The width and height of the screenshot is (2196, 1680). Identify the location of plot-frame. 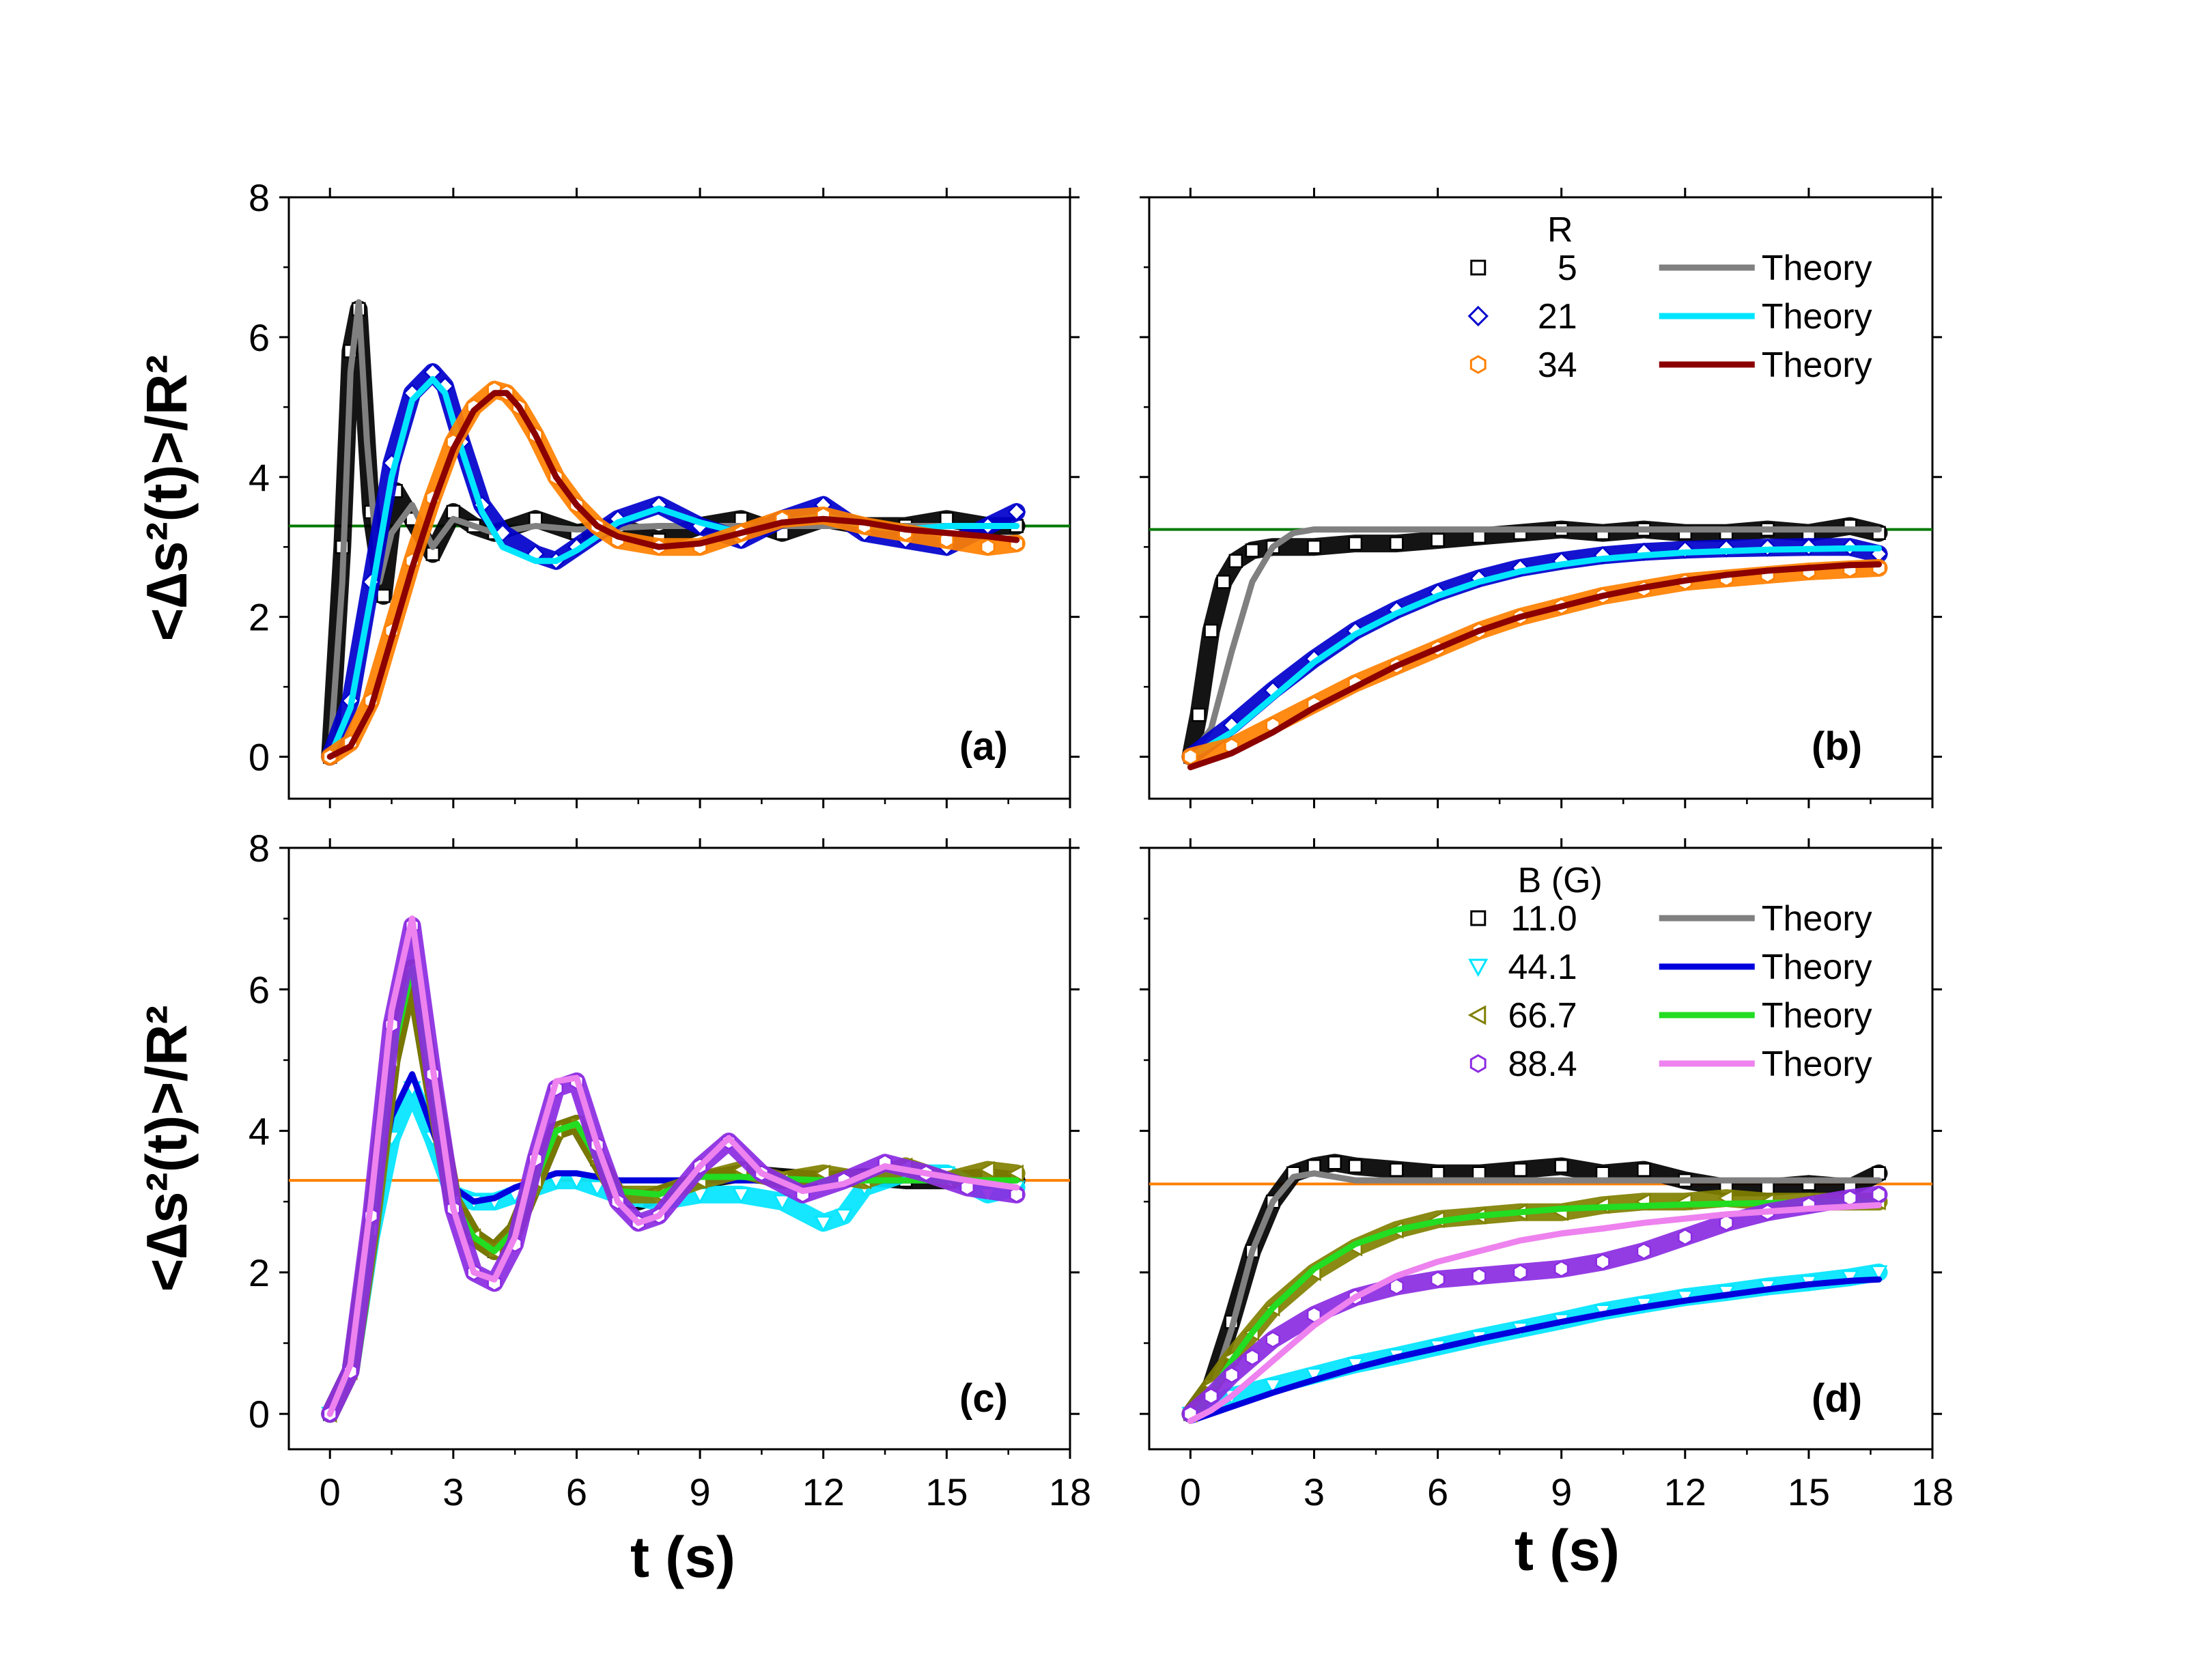
(1541, 498).